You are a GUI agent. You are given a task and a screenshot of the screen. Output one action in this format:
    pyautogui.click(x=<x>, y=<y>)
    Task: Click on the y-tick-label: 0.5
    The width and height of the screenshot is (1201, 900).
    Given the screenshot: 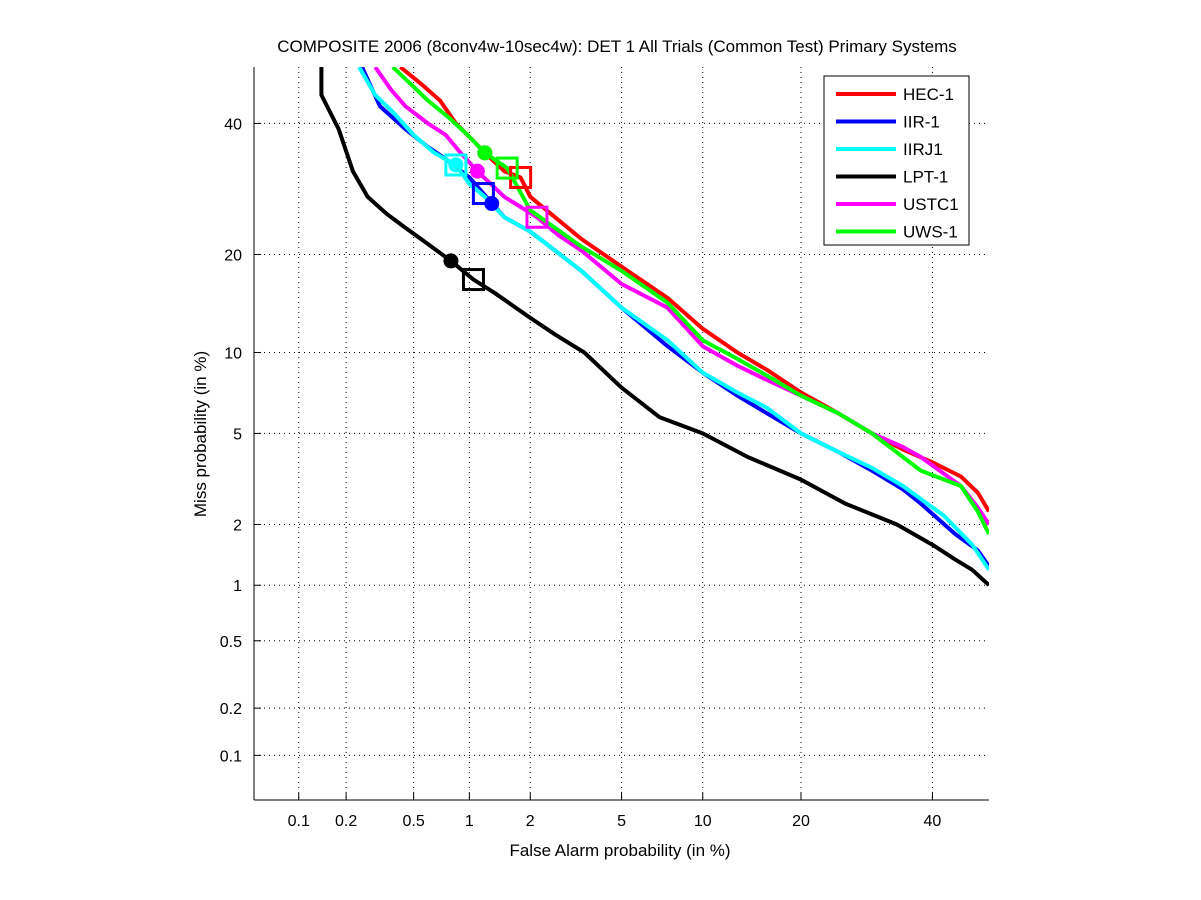 What is the action you would take?
    pyautogui.click(x=231, y=642)
    